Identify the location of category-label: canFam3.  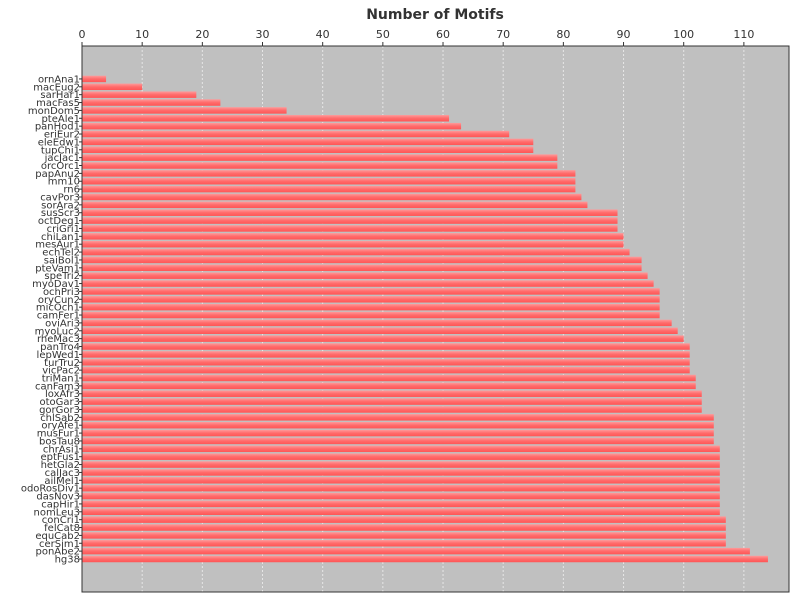
(57, 386).